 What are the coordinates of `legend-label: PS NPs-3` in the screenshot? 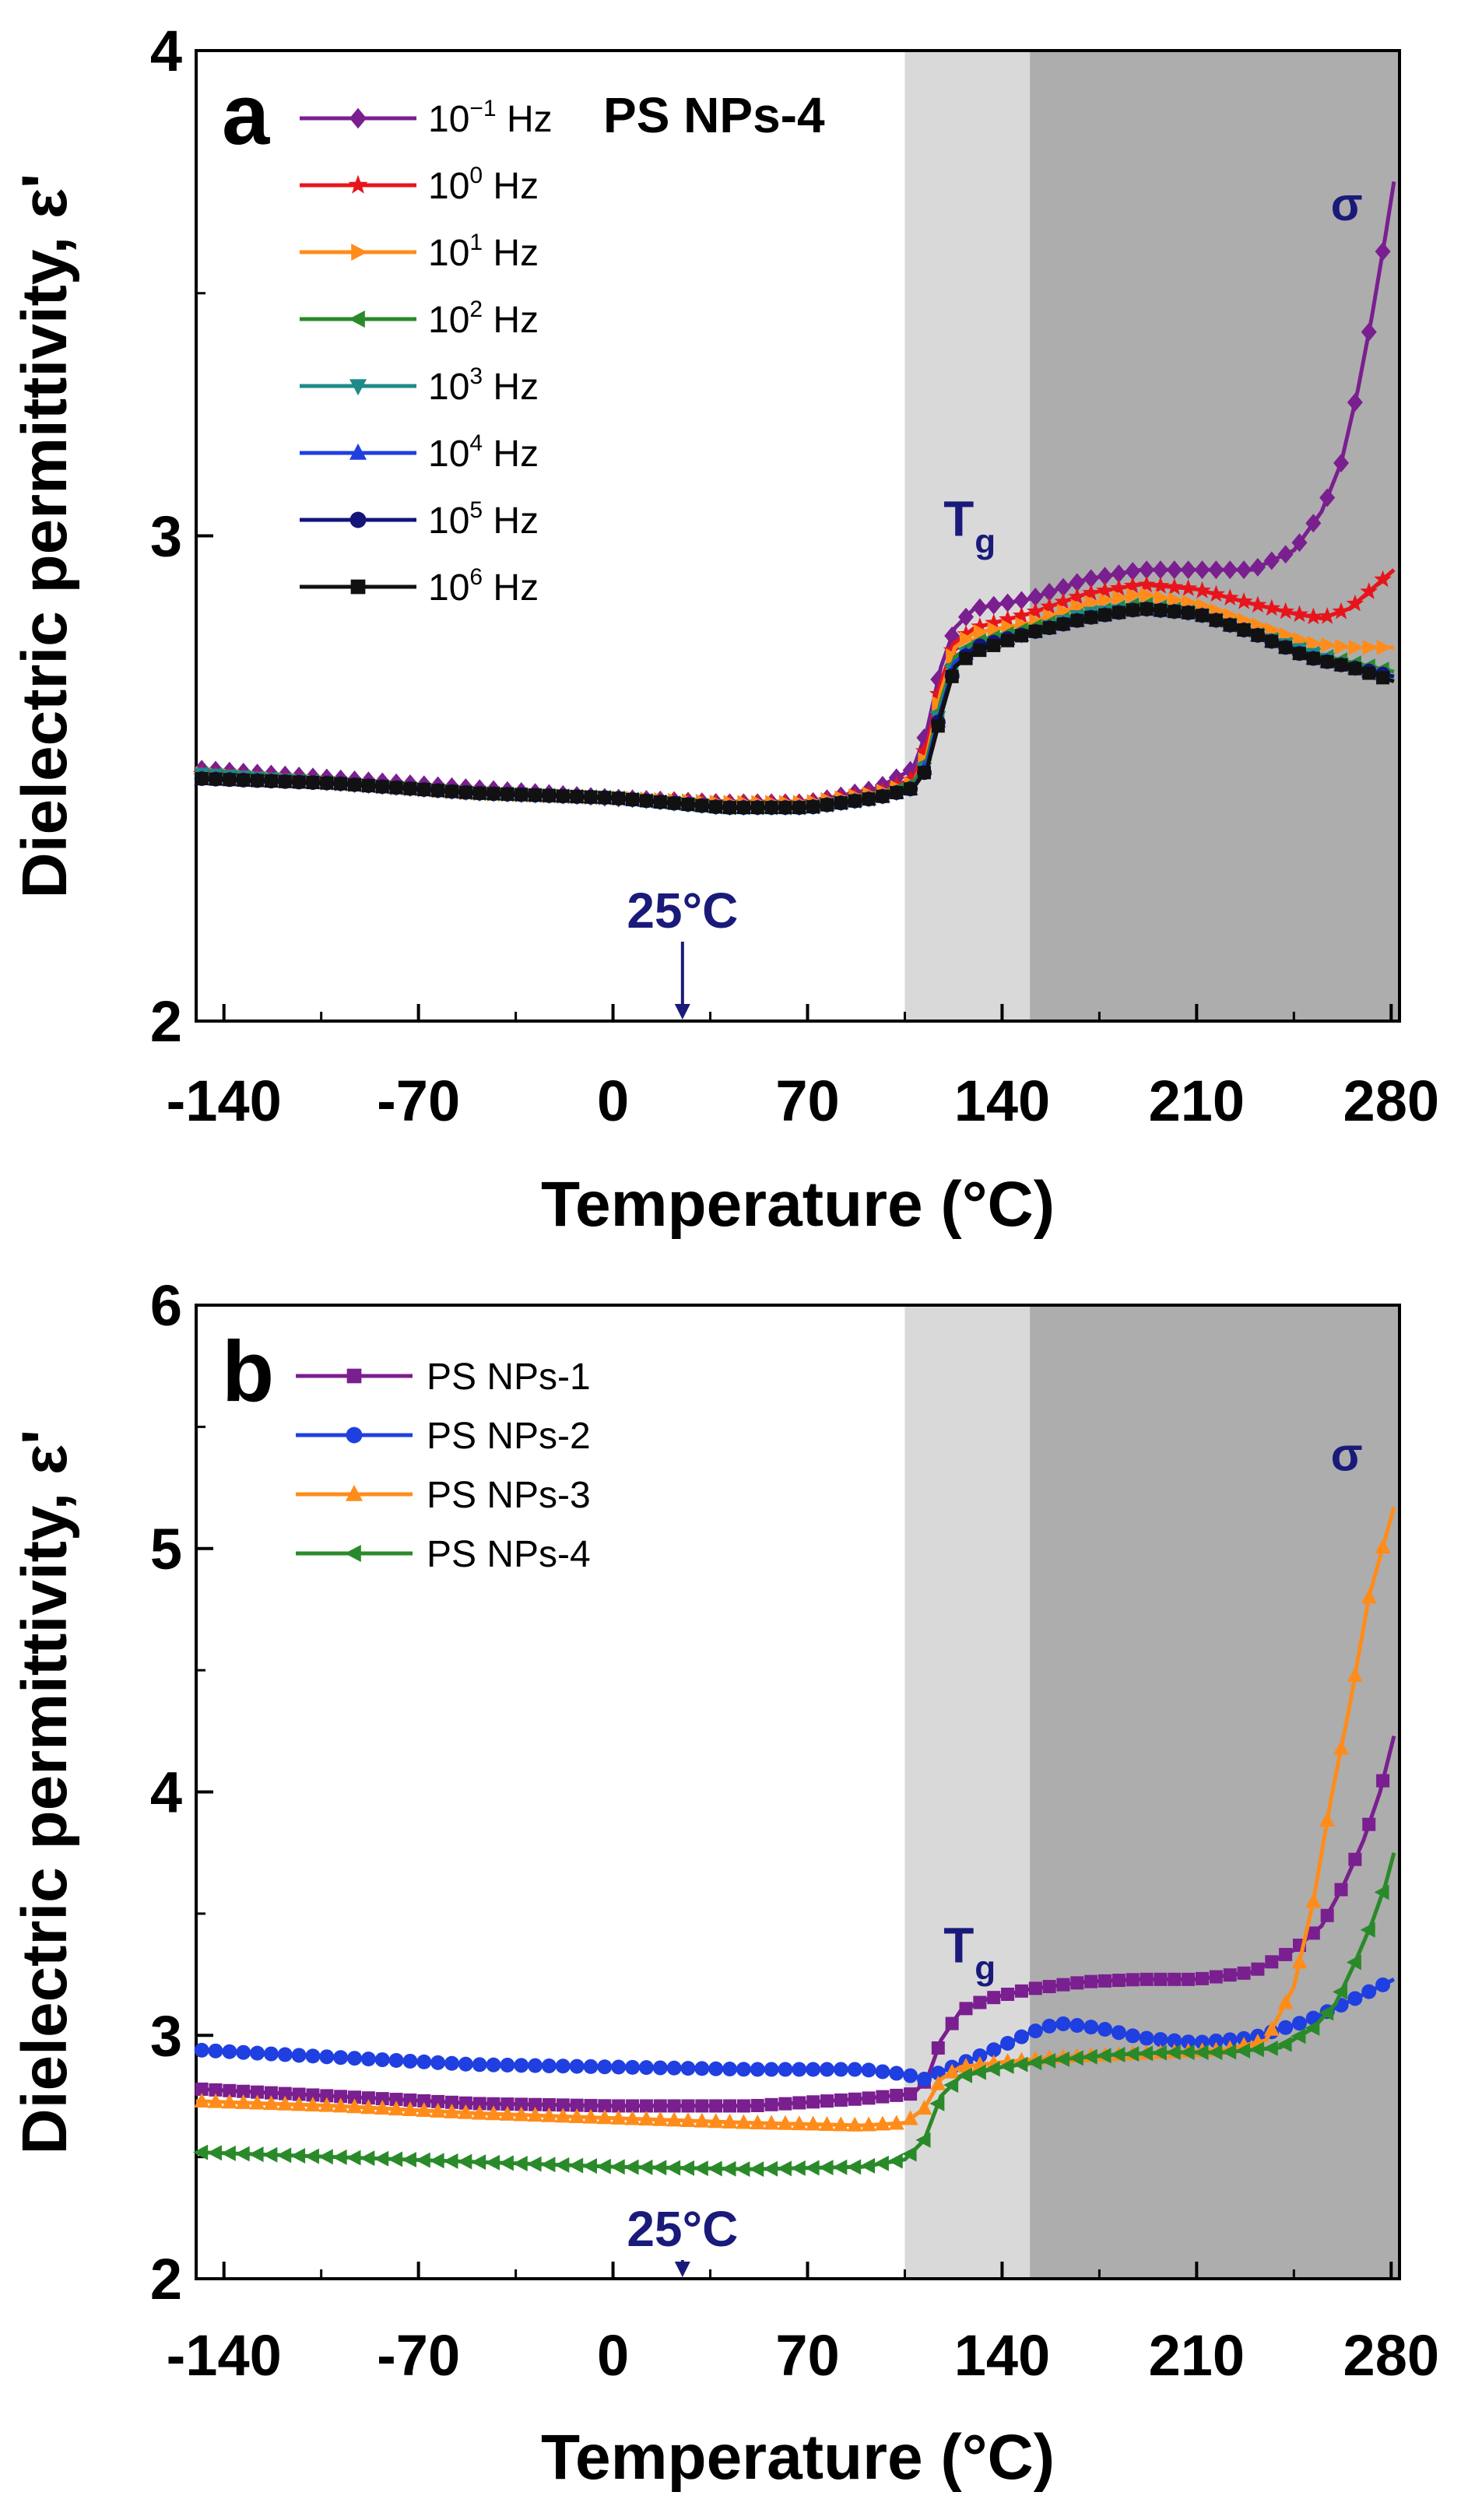 It's located at (509, 1496).